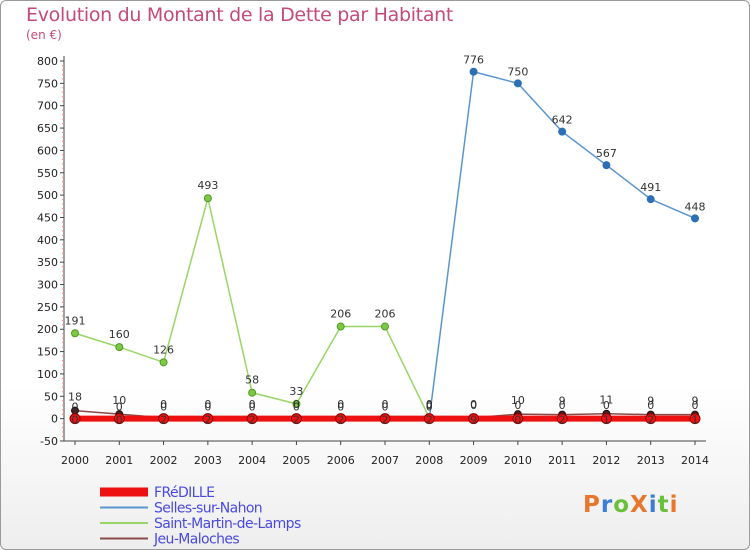 Image resolution: width=750 pixels, height=550 pixels. Describe the element at coordinates (47, 240) in the screenshot. I see `y-tick-label: 400` at that location.